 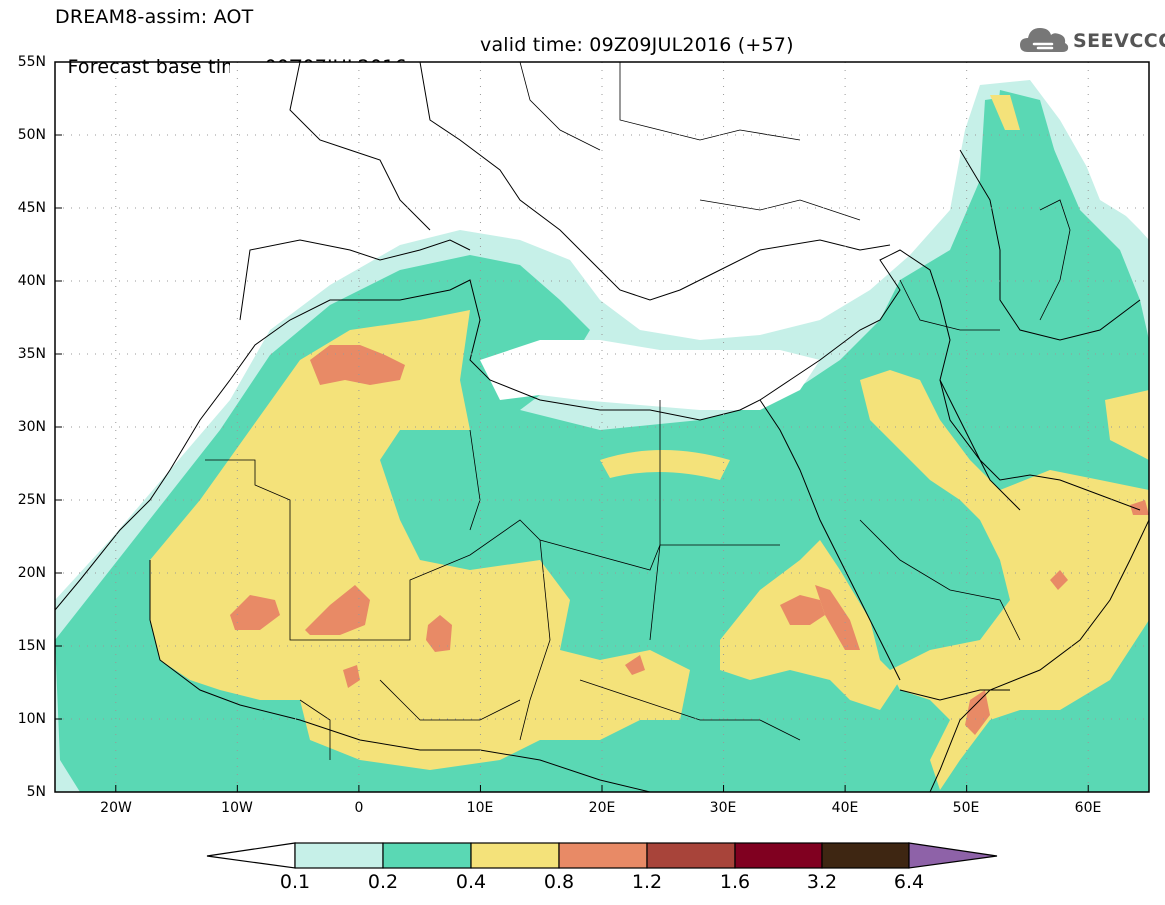 I want to click on lat-label: 45N, so click(x=31, y=208).